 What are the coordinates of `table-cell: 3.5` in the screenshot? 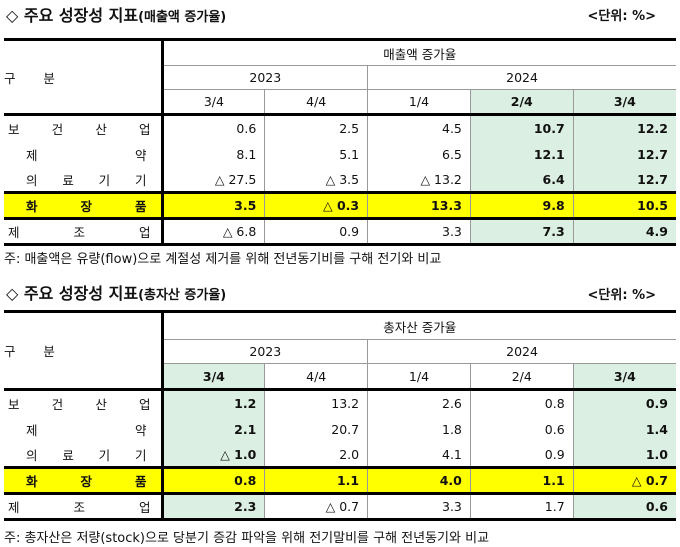 It's located at (214, 205).